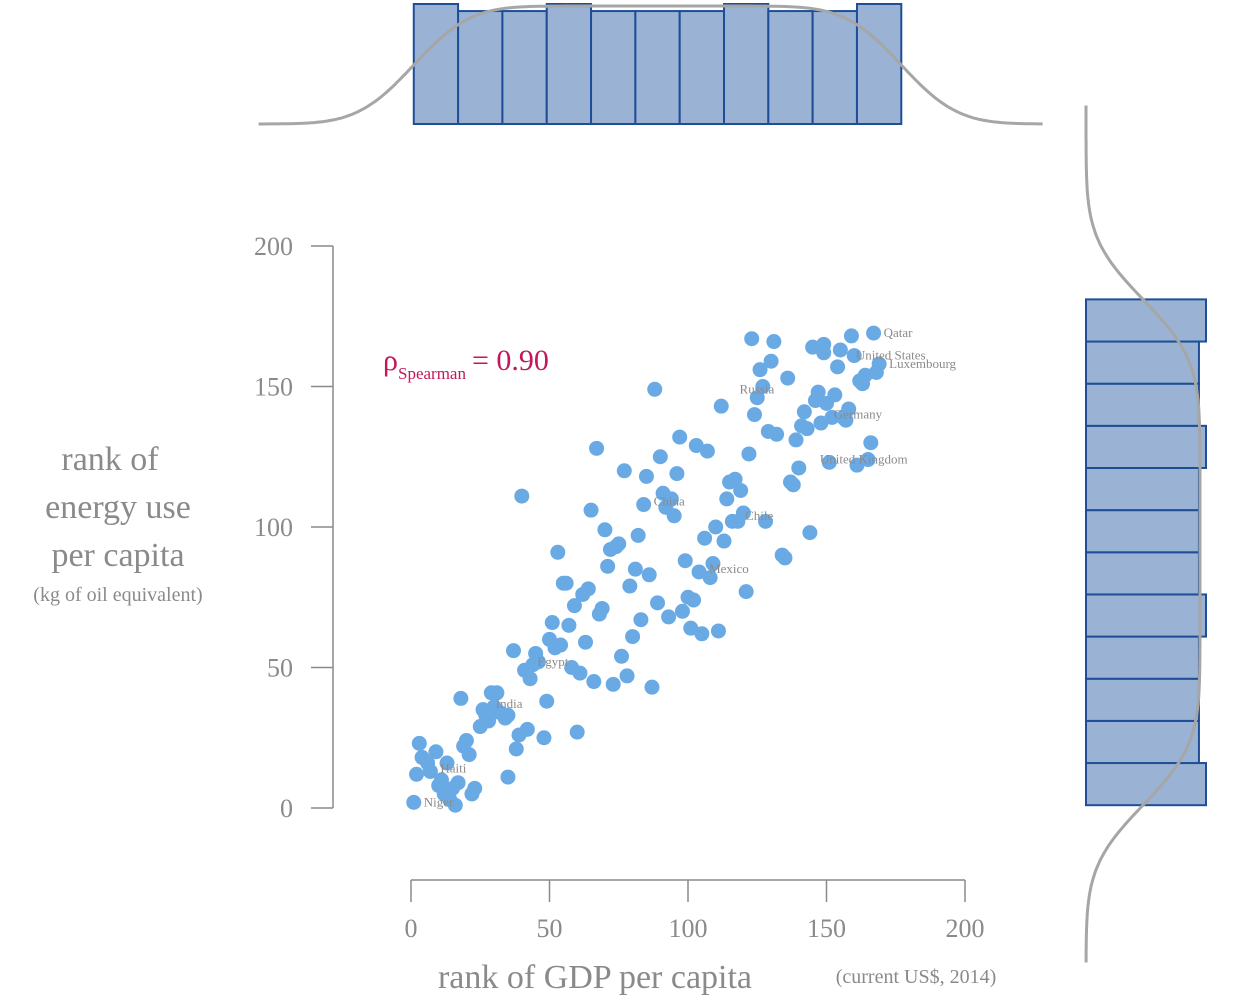 The image size is (1254, 1000). Describe the element at coordinates (439, 801) in the screenshot. I see `country-label: Niger` at that location.